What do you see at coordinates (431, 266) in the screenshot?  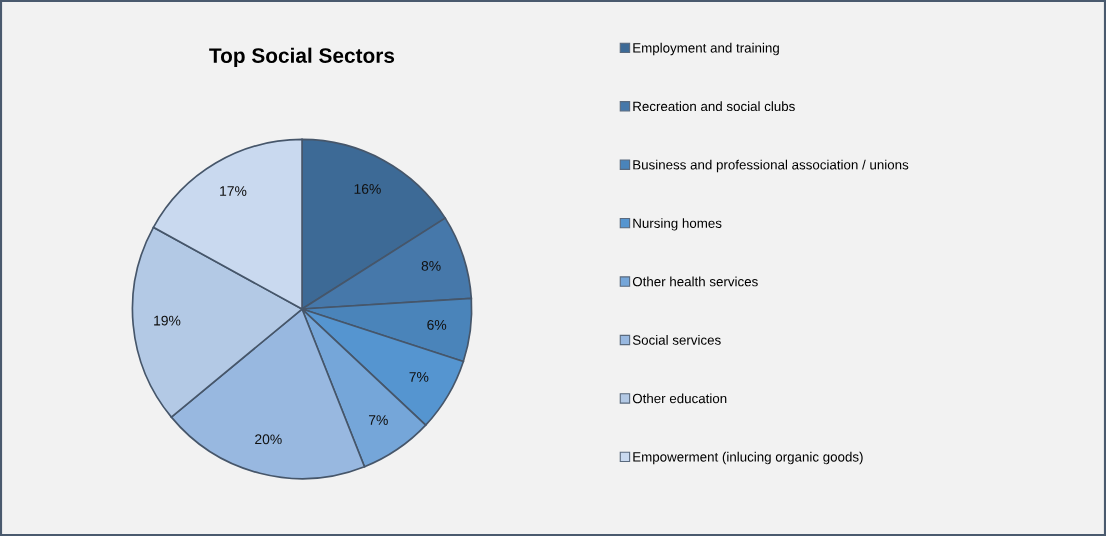 I see `data-label: 8%` at bounding box center [431, 266].